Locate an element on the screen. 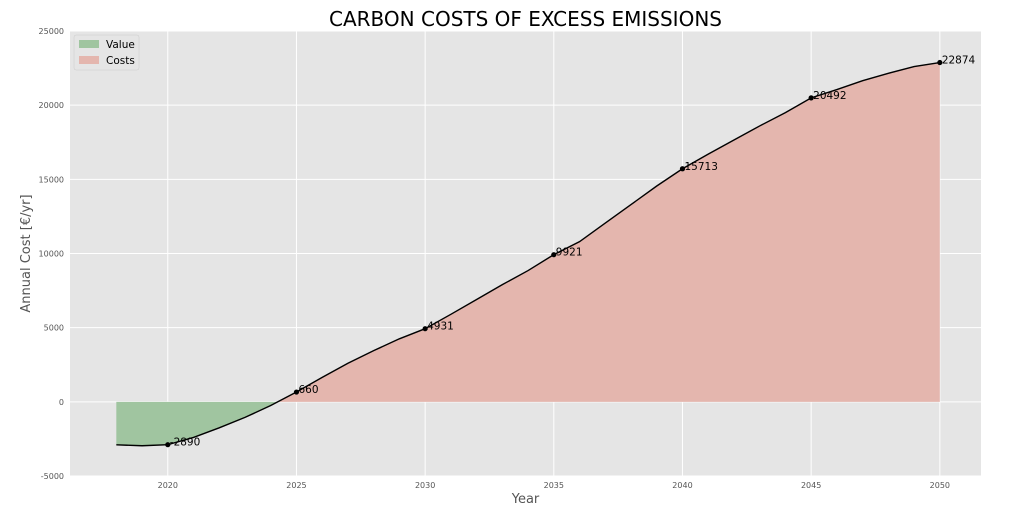 This screenshot has width=1012, height=517. data-label: 22874 is located at coordinates (959, 61).